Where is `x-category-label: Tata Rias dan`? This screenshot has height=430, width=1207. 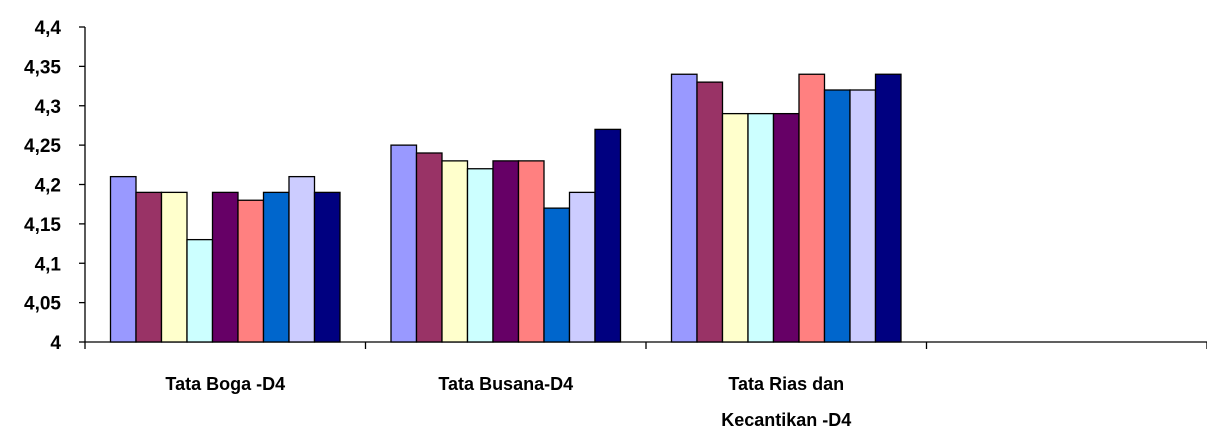
x-category-label: Tata Rias dan is located at coordinates (786, 384).